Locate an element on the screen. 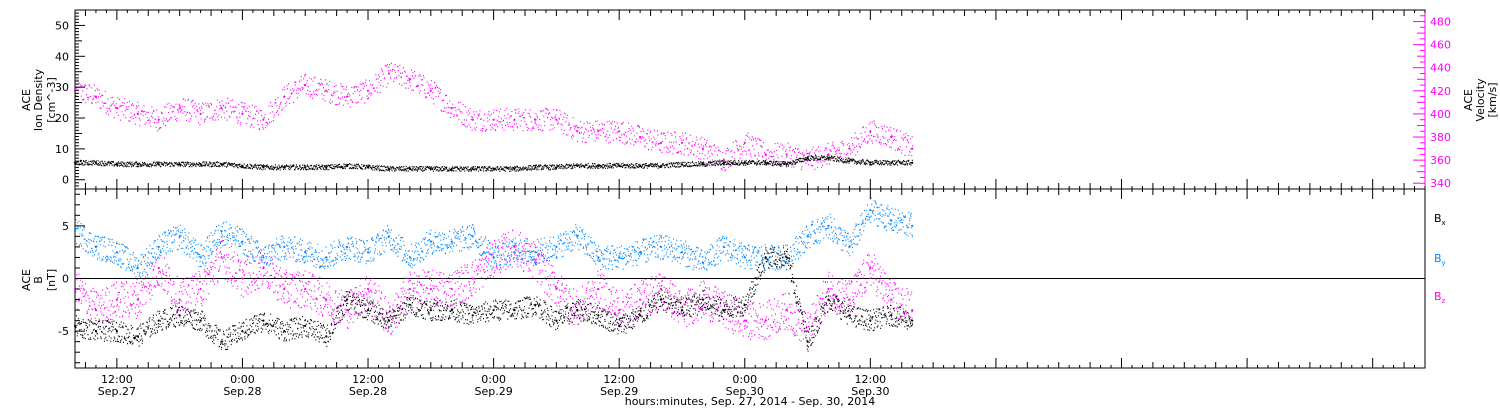  b-tick-label: 0 is located at coordinates (65, 279).